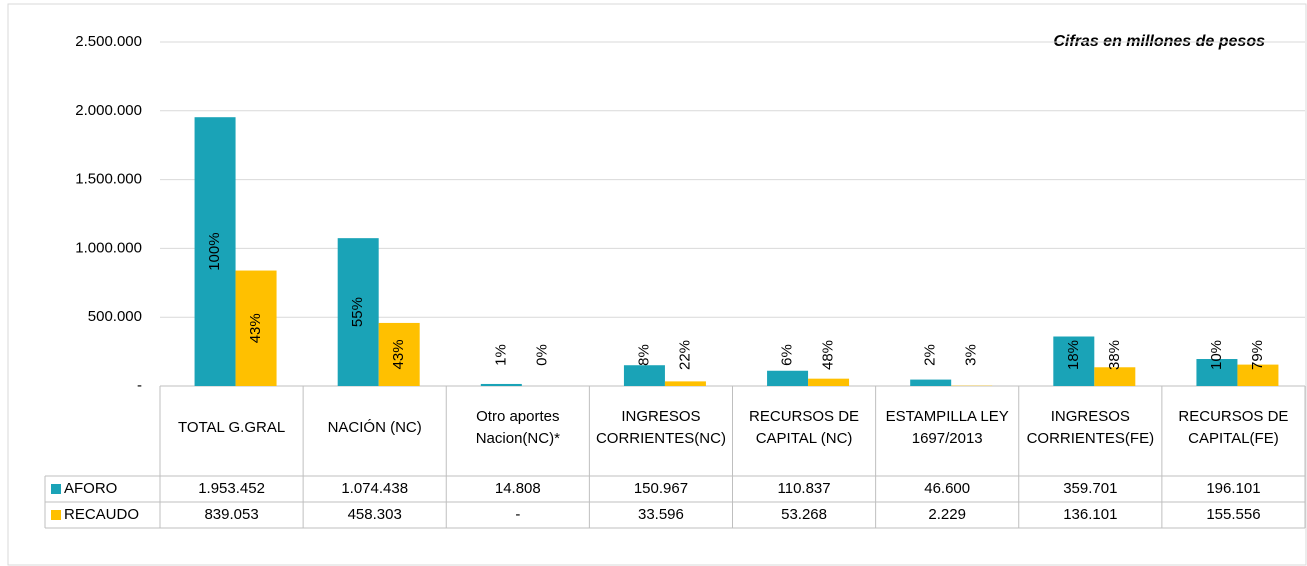 Image resolution: width=1307 pixels, height=566 pixels. Describe the element at coordinates (1114, 355) in the screenshot. I see `percent-label: 38%` at that location.